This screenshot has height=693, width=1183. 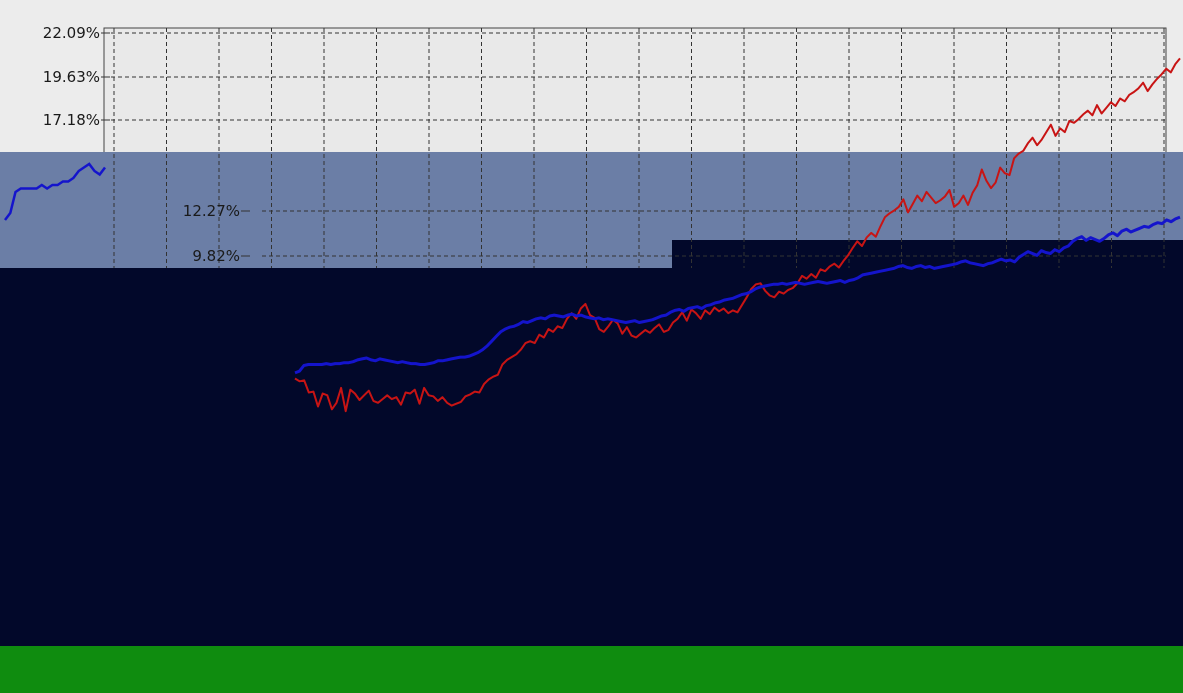 I want to click on y-tick-label: 22.09%, so click(x=71, y=33).